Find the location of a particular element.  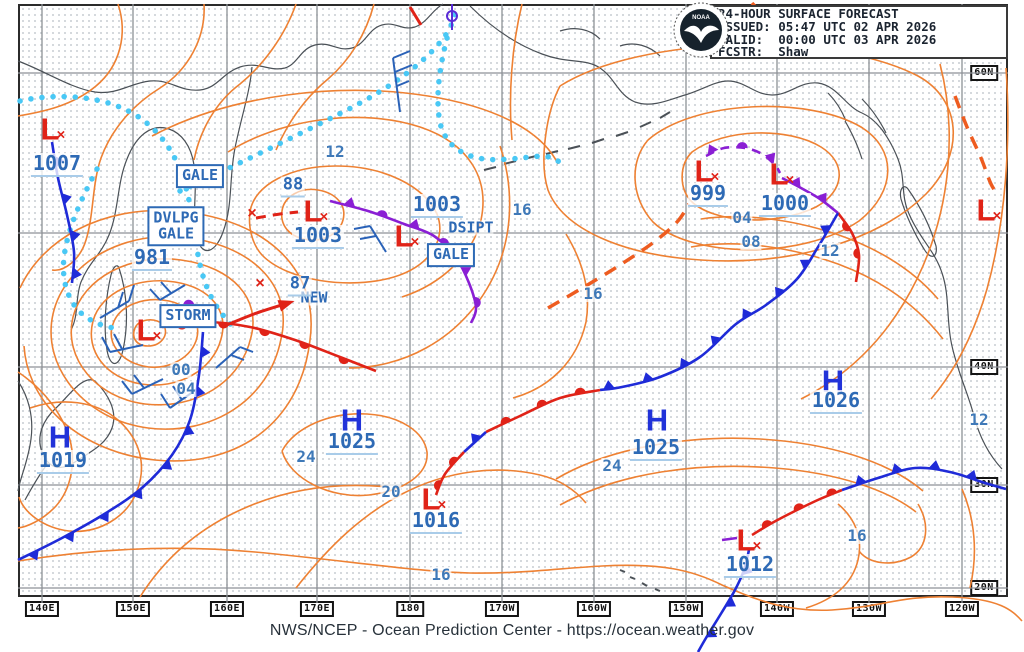

high-pressure-symbol: H is located at coordinates (657, 420).